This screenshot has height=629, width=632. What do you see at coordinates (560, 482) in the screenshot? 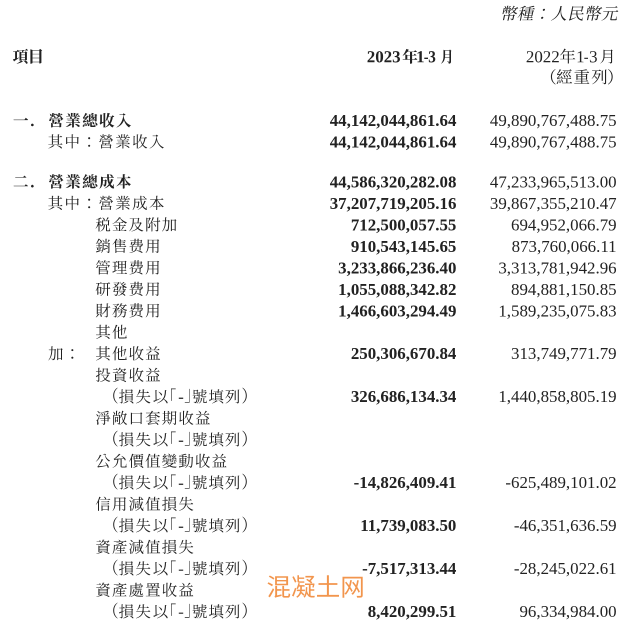
I see `svg-text: -625,489,101.02` at bounding box center [560, 482].